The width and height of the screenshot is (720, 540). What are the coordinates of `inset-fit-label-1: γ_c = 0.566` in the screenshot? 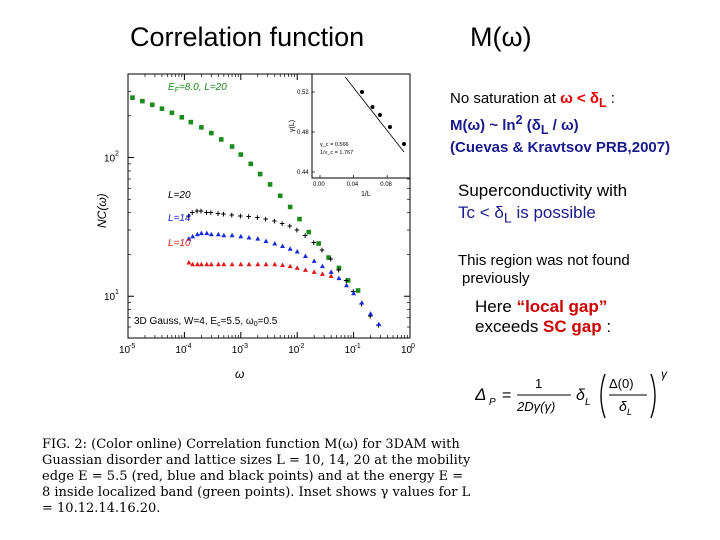 It's located at (334, 145).